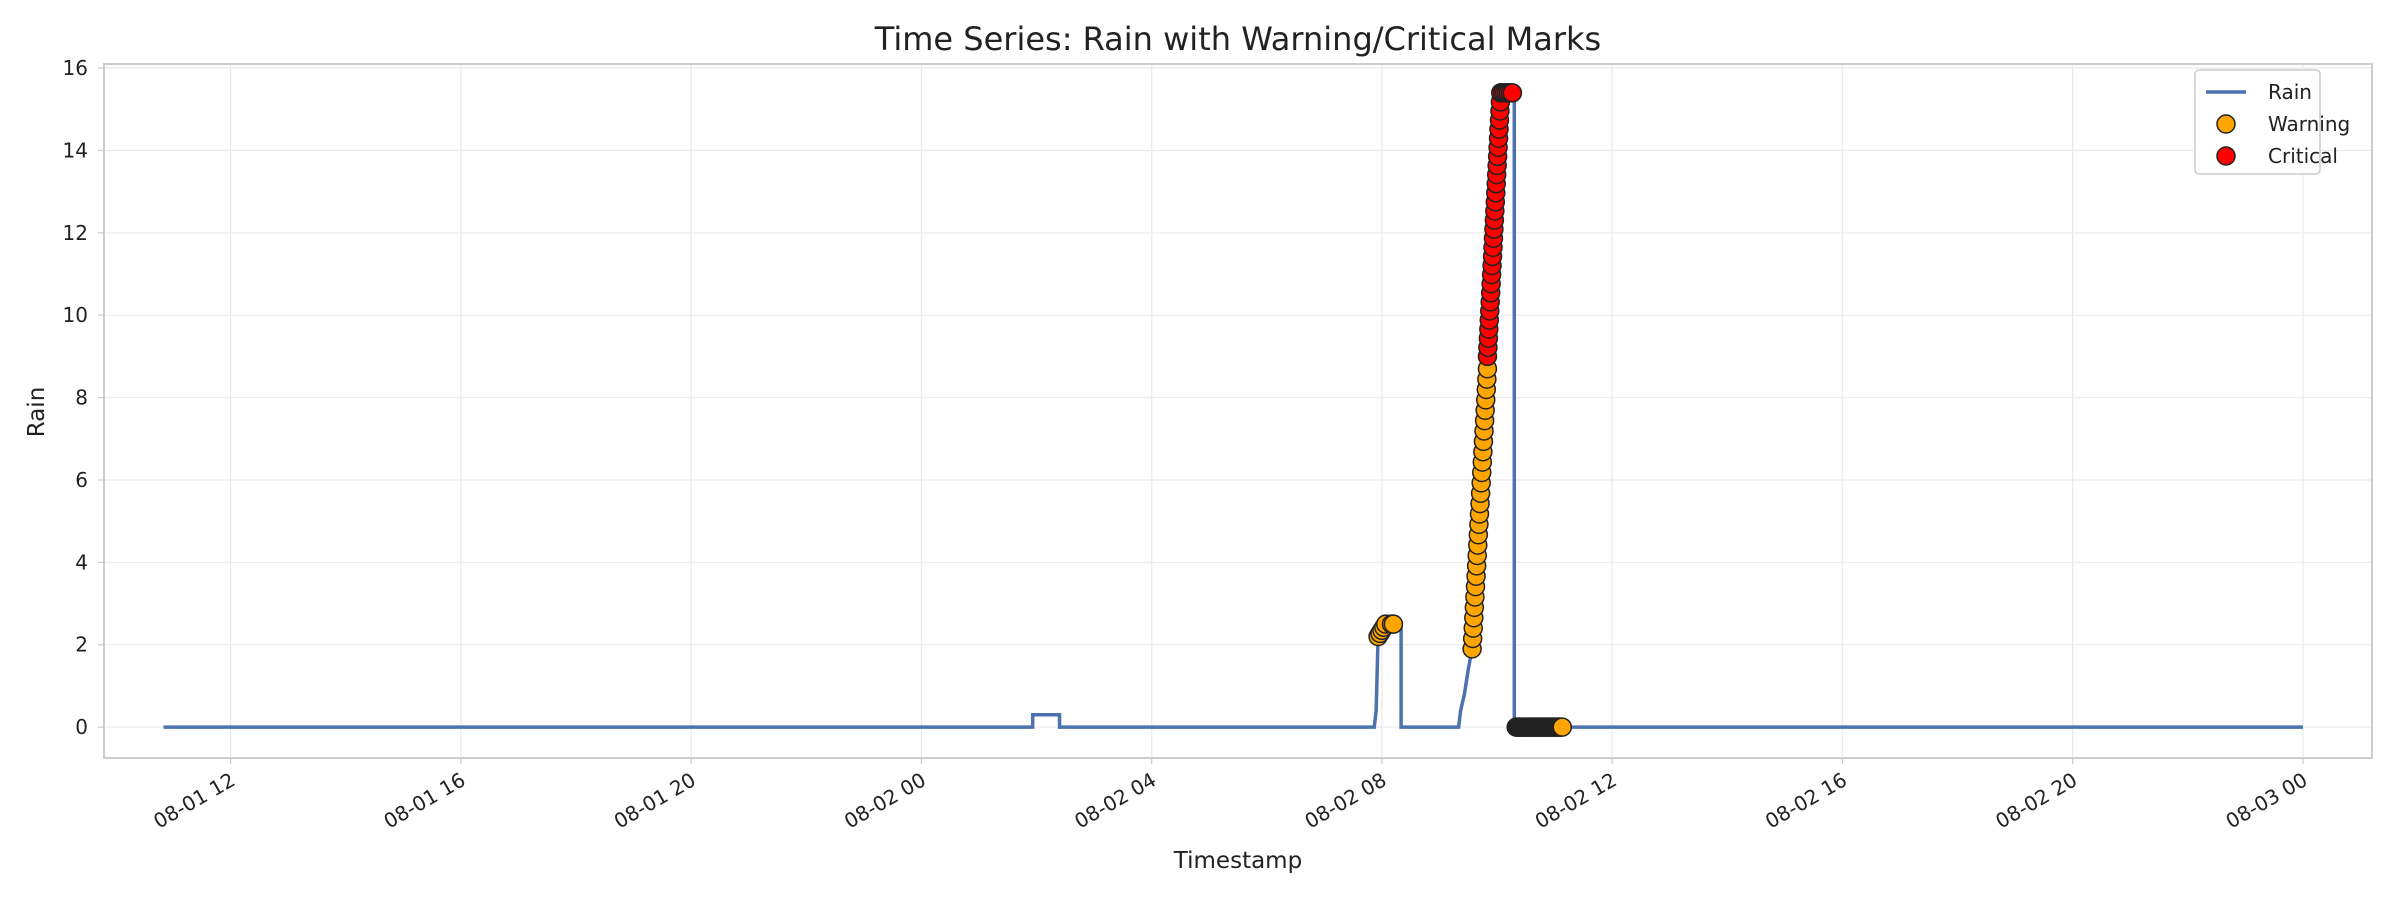 The width and height of the screenshot is (2400, 900). What do you see at coordinates (1237, 861) in the screenshot?
I see `x-axis-label: Timestamp` at bounding box center [1237, 861].